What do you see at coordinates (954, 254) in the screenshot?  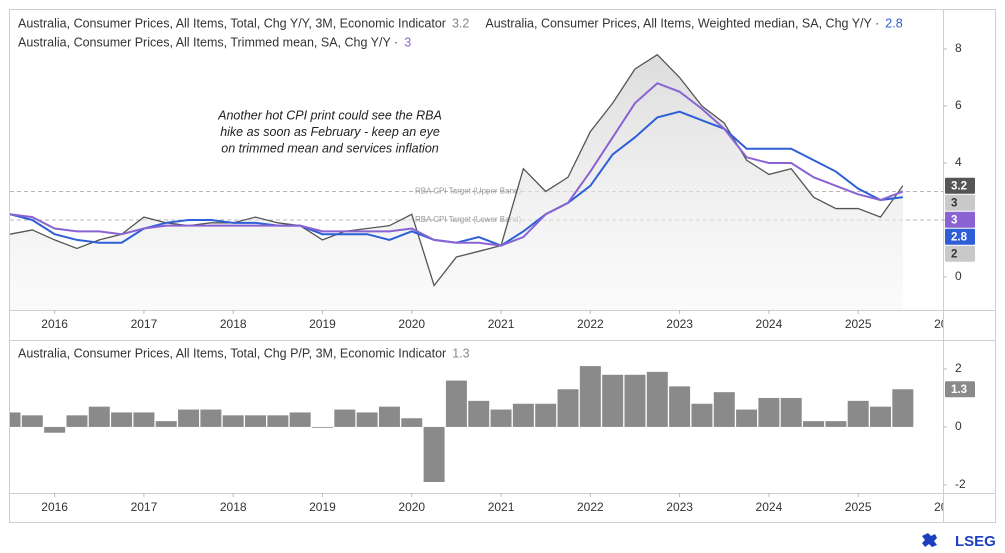 I see `value-tag-label: 2` at bounding box center [954, 254].